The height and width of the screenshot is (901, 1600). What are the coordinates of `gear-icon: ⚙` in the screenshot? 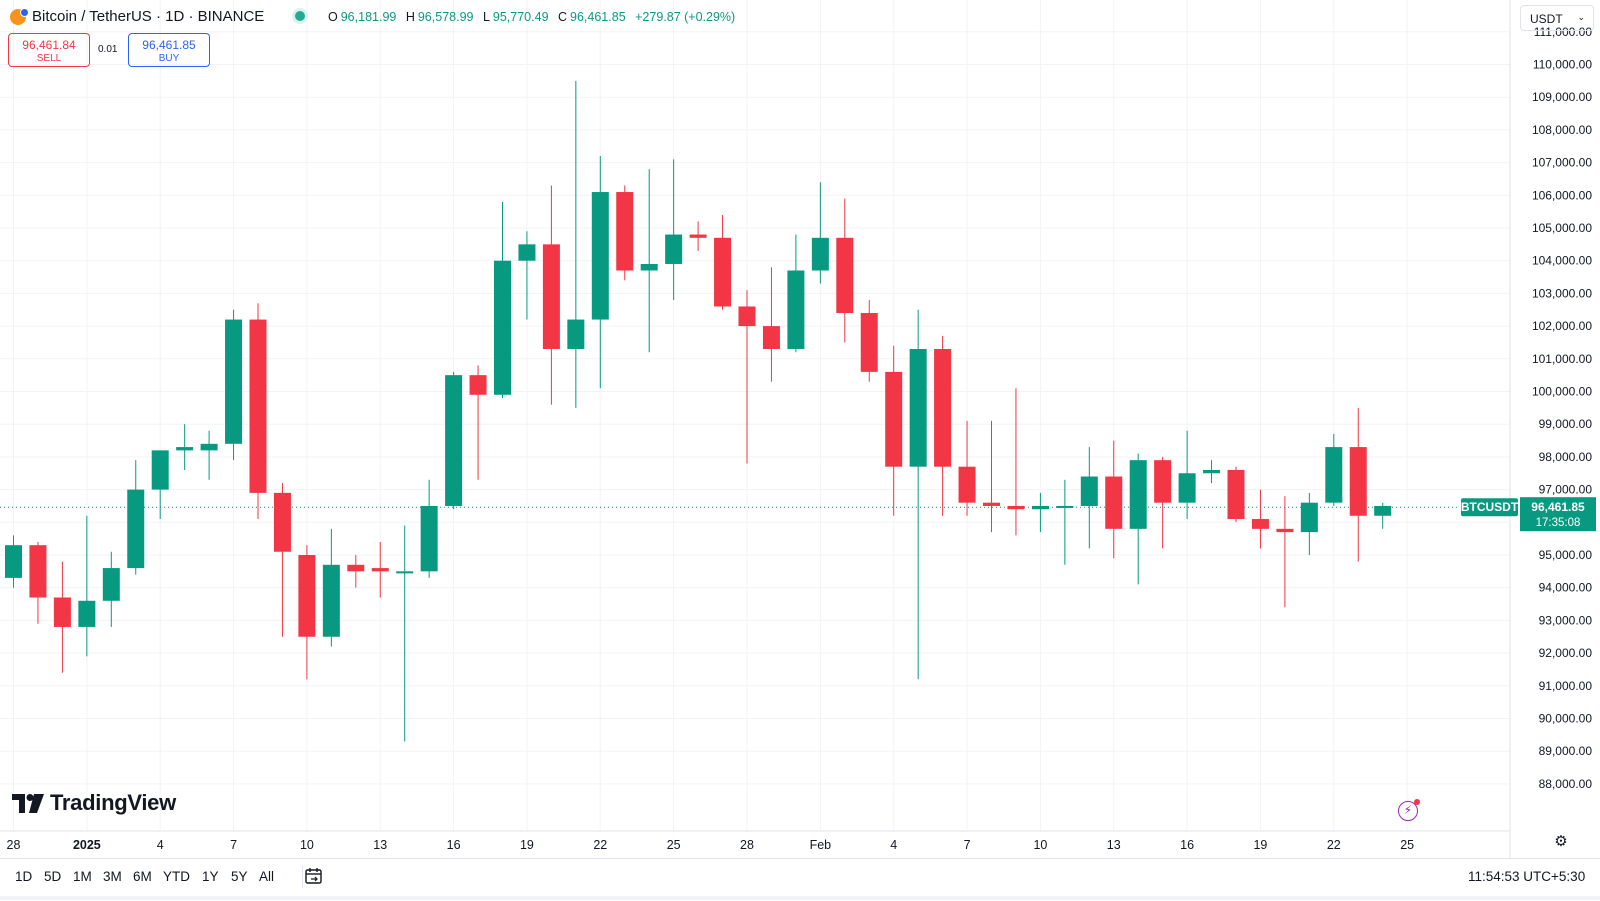 It's located at (1561, 841).